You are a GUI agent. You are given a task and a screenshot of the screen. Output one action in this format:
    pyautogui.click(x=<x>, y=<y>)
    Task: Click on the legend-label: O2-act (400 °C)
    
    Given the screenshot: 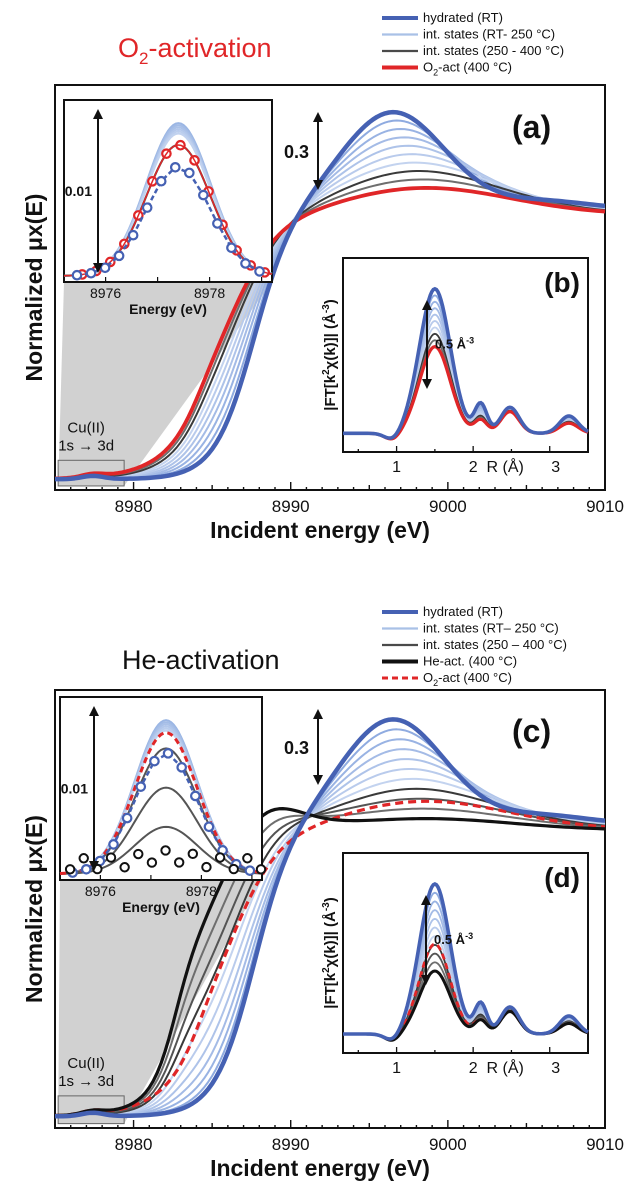 What is the action you would take?
    pyautogui.click(x=467, y=679)
    